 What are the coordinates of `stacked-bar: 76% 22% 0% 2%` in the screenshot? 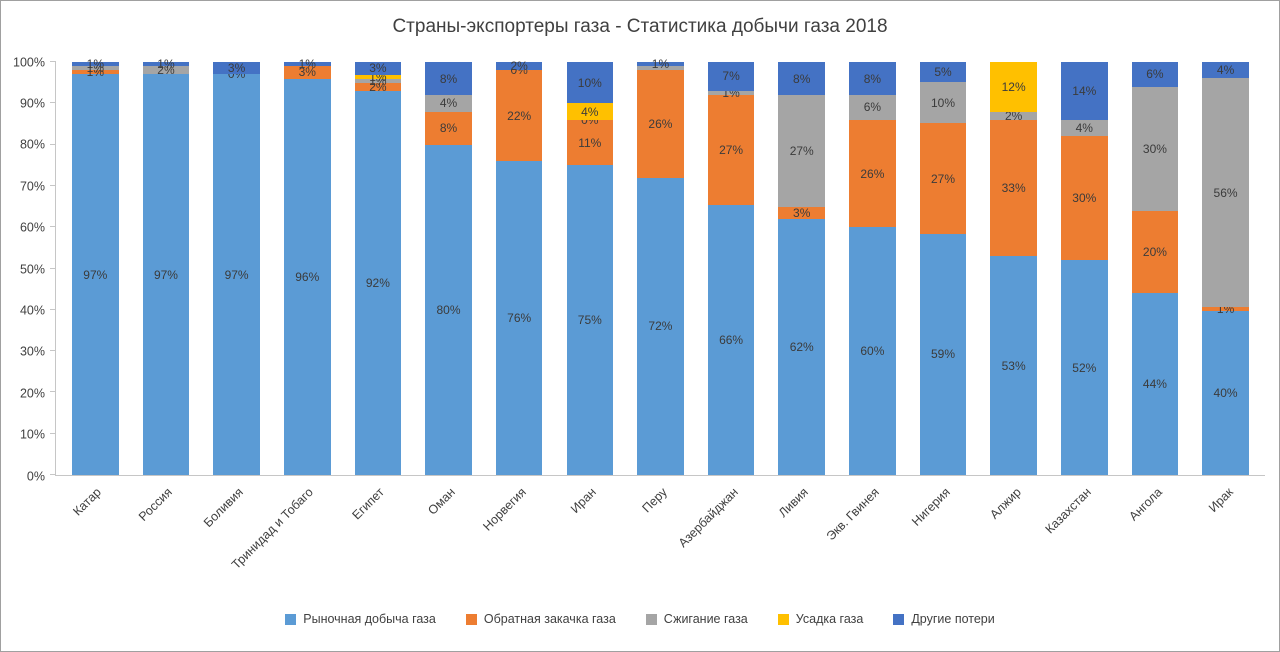 It's located at (519, 267).